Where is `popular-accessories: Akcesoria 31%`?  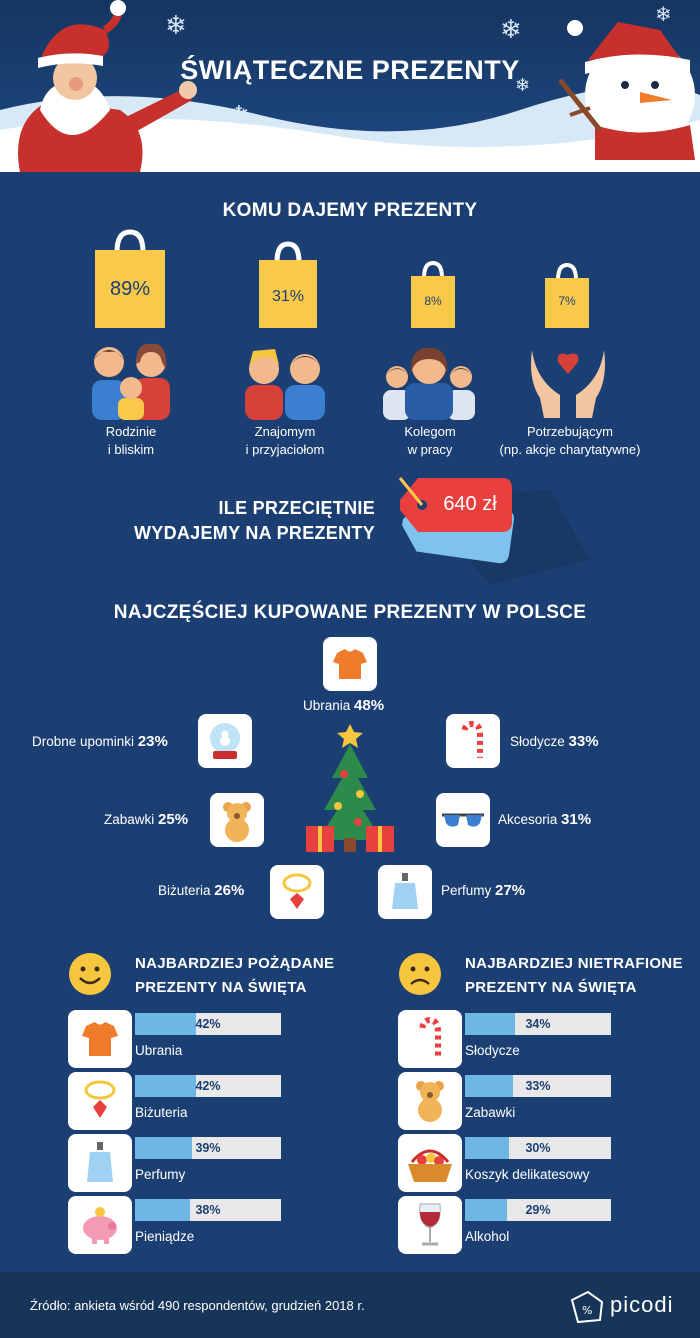
popular-accessories: Akcesoria 31% is located at coordinates (545, 819).